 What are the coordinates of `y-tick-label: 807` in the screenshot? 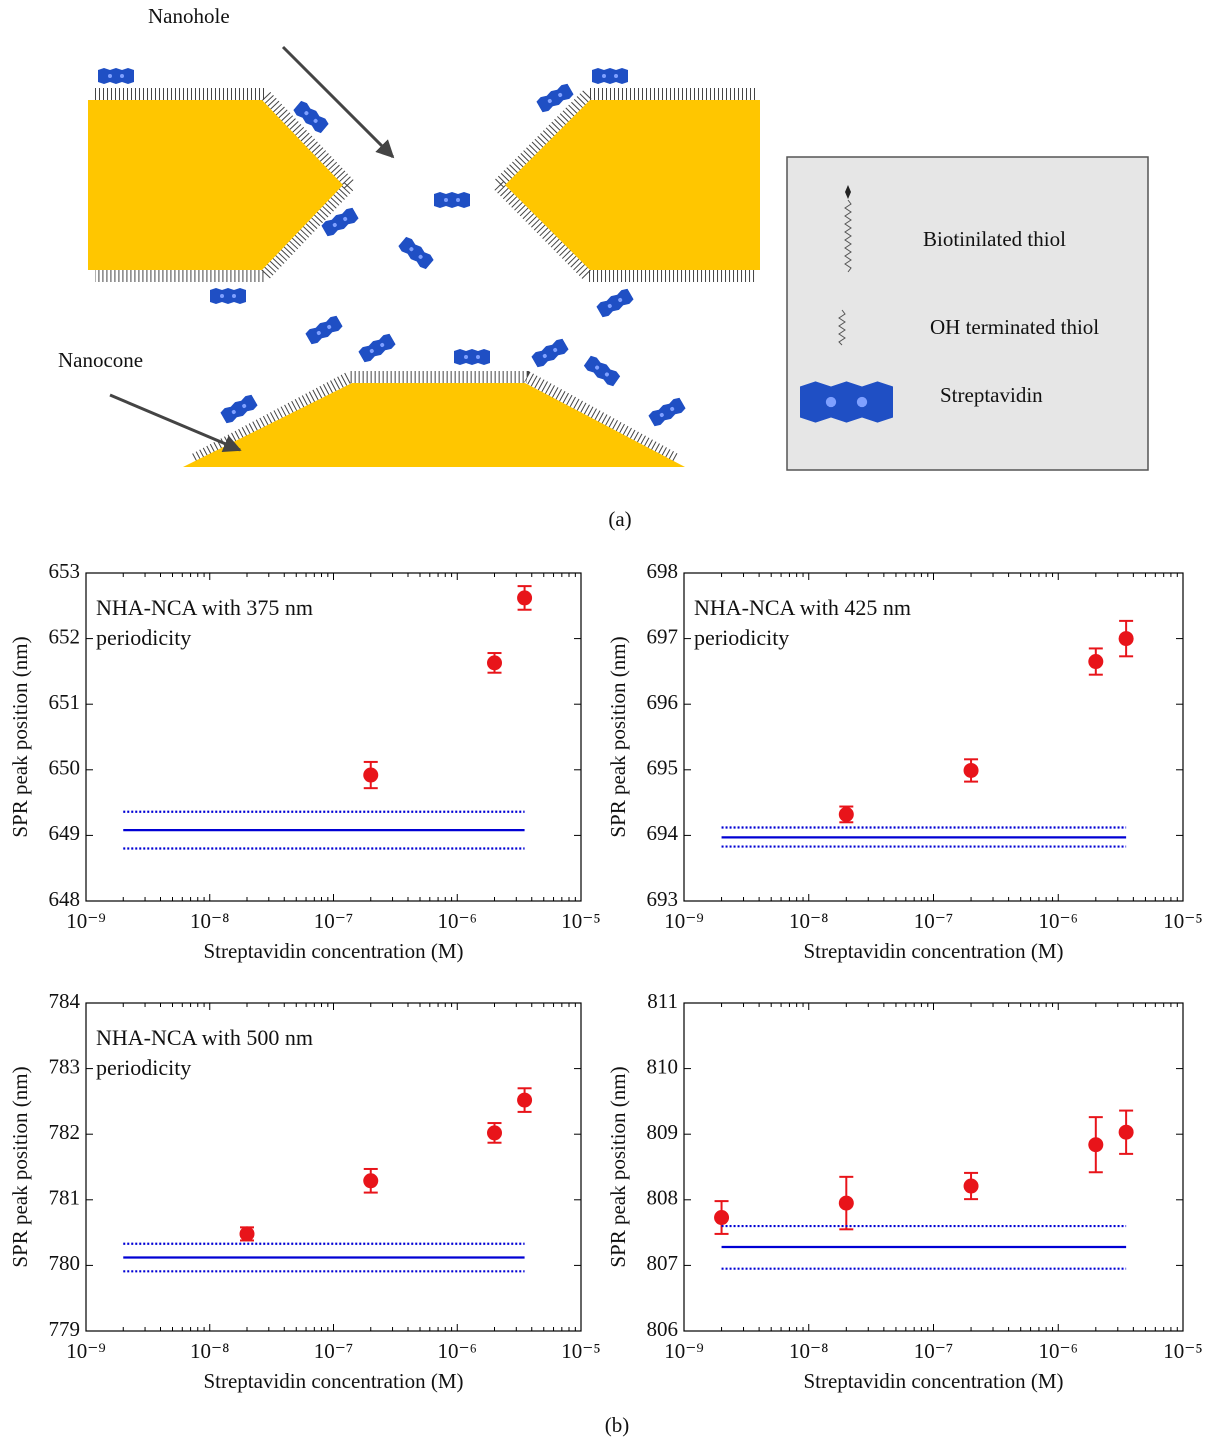 It's located at (663, 1263).